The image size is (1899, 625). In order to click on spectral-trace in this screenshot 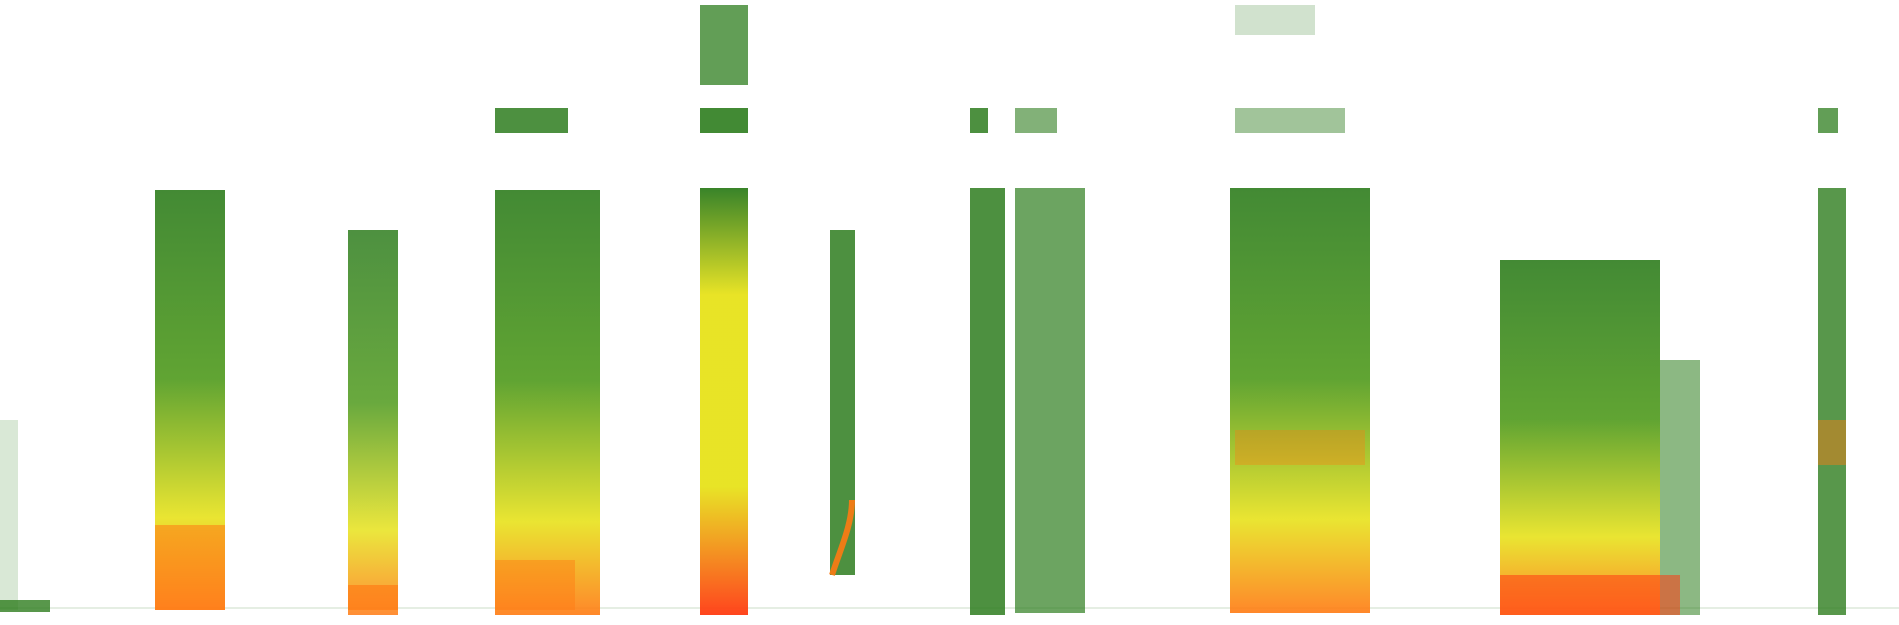, I will do `click(842, 537)`.